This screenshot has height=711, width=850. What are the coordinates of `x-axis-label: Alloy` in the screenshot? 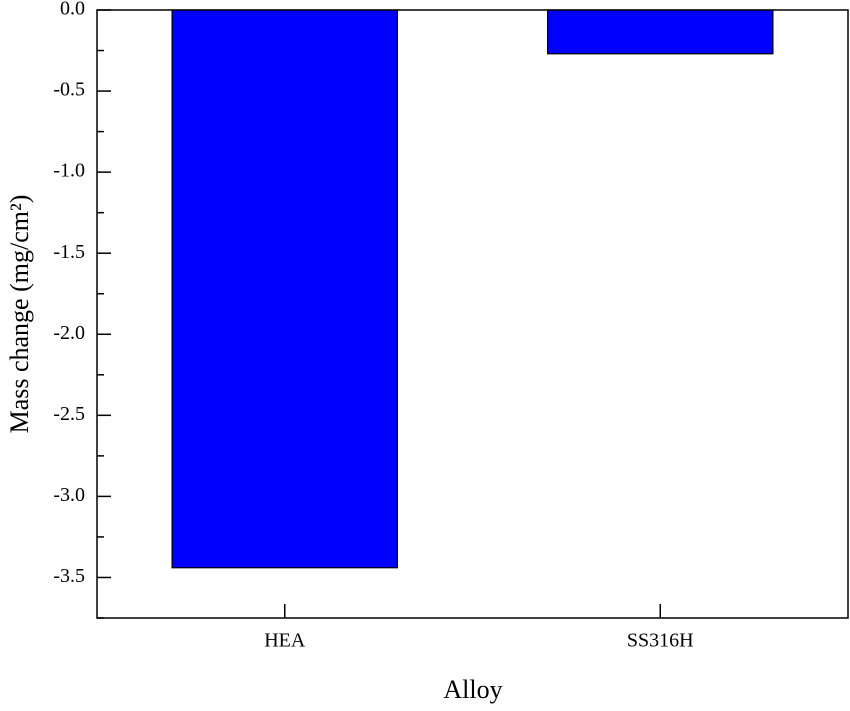 It's located at (472, 689).